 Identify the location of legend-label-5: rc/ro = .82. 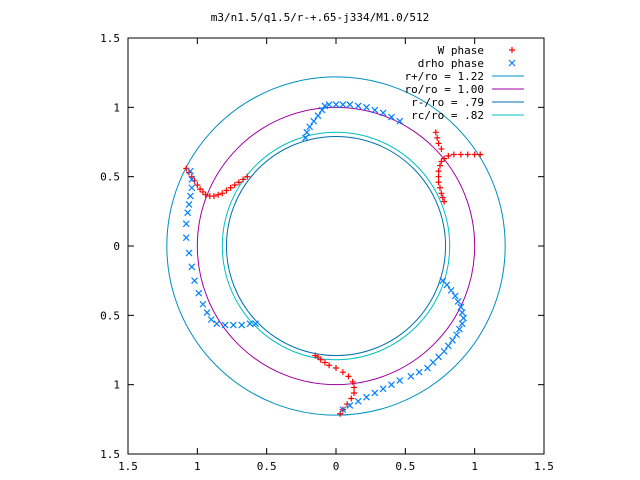
(447, 115).